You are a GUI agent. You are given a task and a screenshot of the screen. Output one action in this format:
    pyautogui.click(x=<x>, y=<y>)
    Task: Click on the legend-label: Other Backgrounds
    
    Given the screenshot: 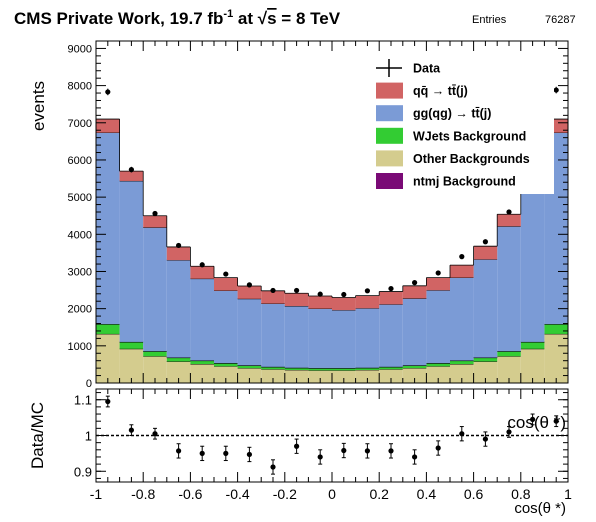 What is the action you would take?
    pyautogui.click(x=471, y=159)
    